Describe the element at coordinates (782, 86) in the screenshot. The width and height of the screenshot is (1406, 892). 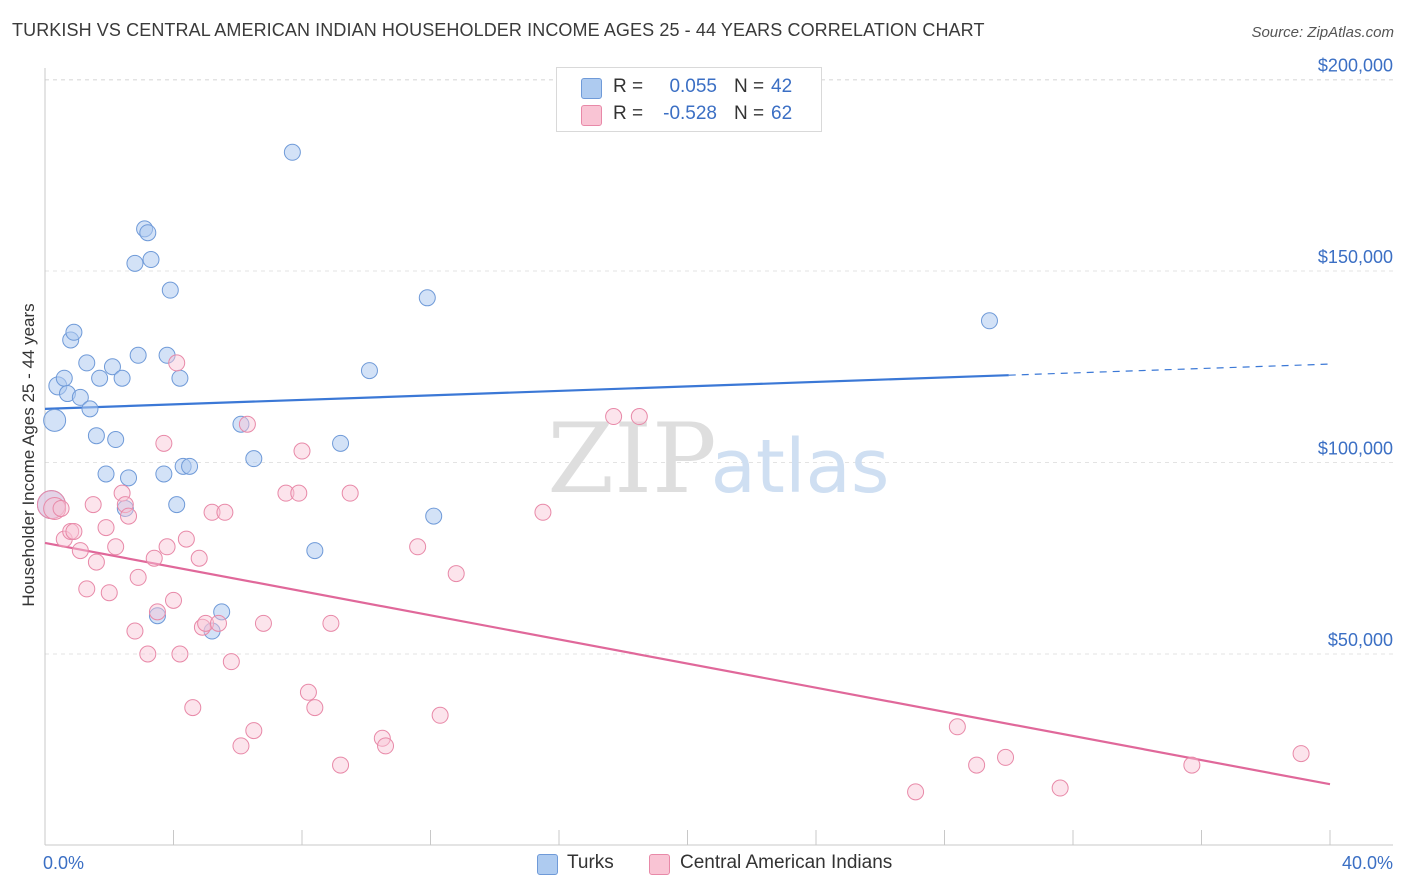
I see `legend-n-value: 42` at that location.